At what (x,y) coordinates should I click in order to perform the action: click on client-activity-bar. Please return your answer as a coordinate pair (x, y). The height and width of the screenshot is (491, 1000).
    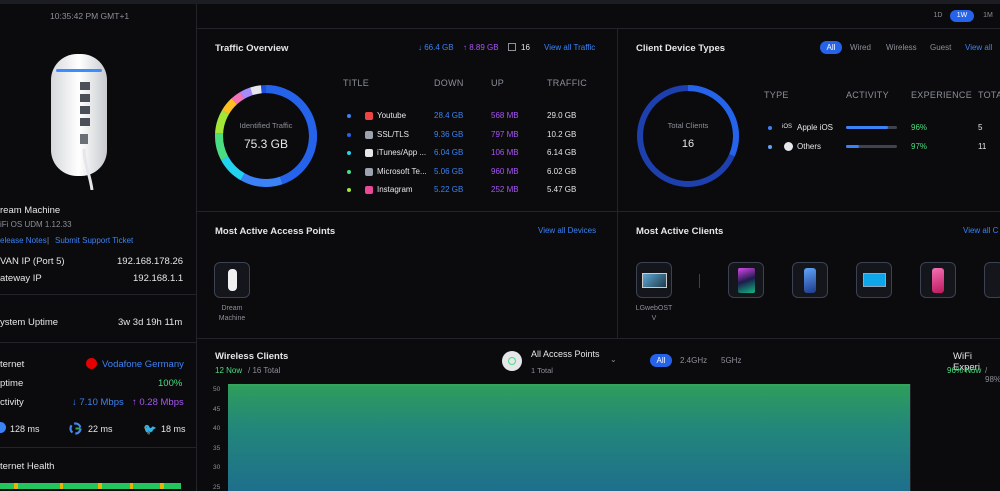
    Looking at the image, I should click on (871, 127).